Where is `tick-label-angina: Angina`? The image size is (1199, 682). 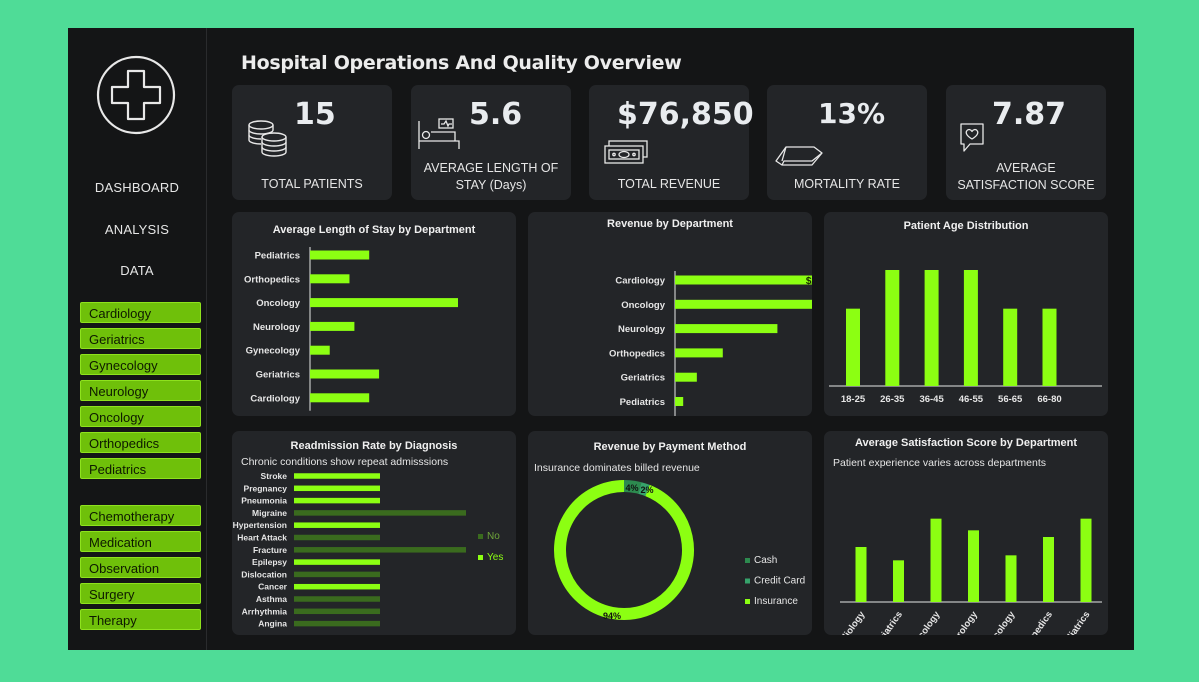
tick-label-angina: Angina is located at coordinates (272, 624).